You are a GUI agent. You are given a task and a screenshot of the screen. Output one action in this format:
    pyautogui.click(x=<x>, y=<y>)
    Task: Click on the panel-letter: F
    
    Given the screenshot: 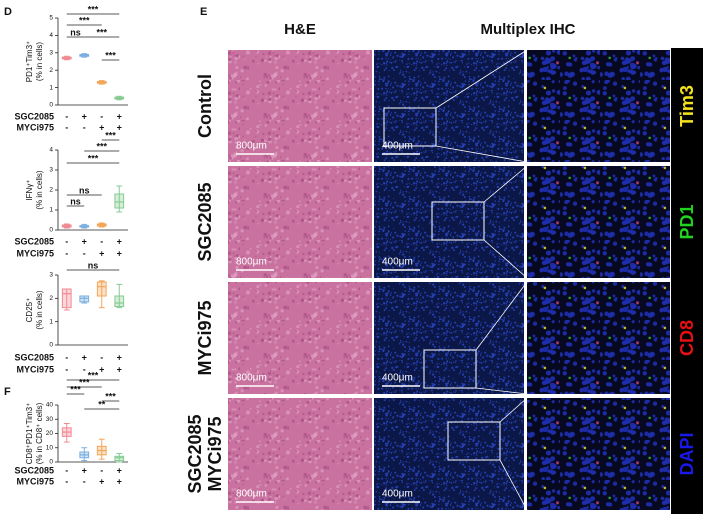 What is the action you would take?
    pyautogui.click(x=7, y=392)
    